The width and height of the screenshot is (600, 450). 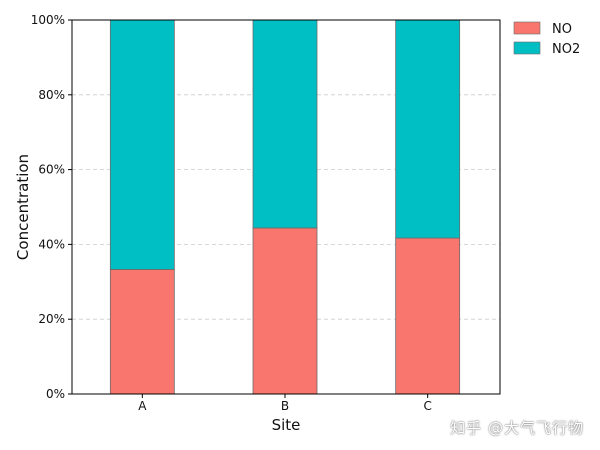 What do you see at coordinates (285, 124) in the screenshot?
I see `bar-no2-b` at bounding box center [285, 124].